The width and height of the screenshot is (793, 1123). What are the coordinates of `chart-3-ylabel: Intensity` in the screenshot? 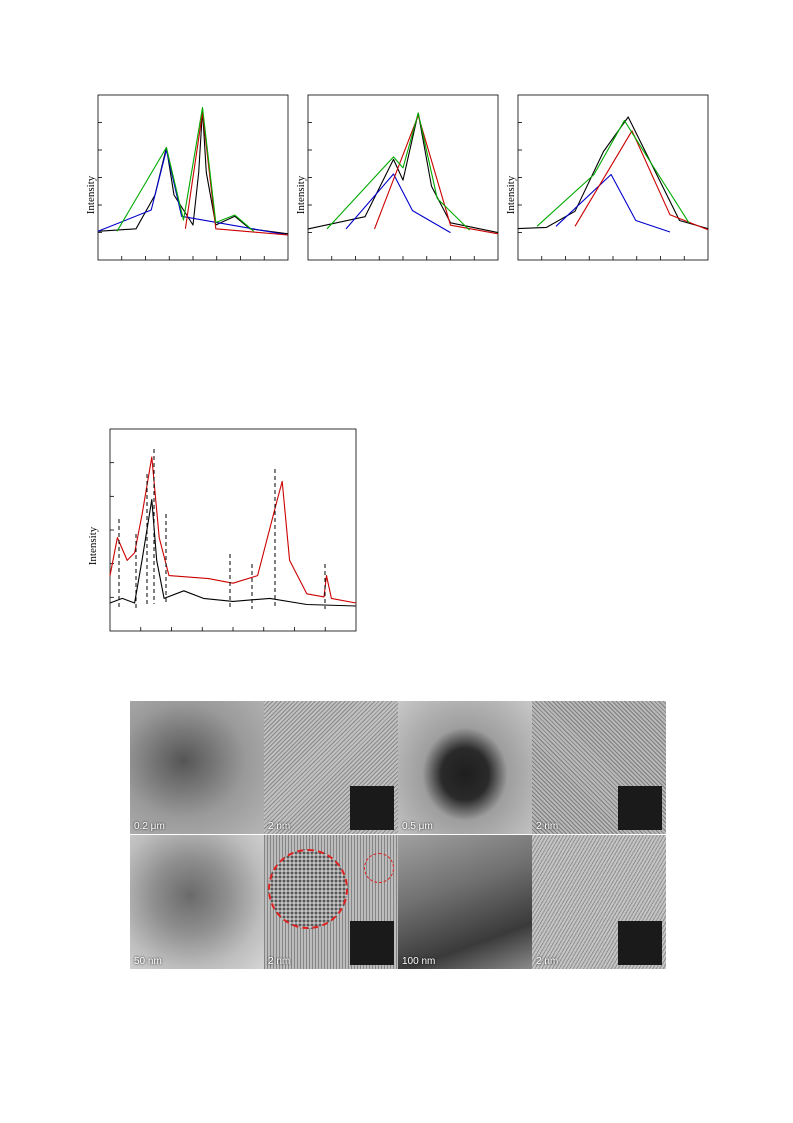 It's located at (511, 194).